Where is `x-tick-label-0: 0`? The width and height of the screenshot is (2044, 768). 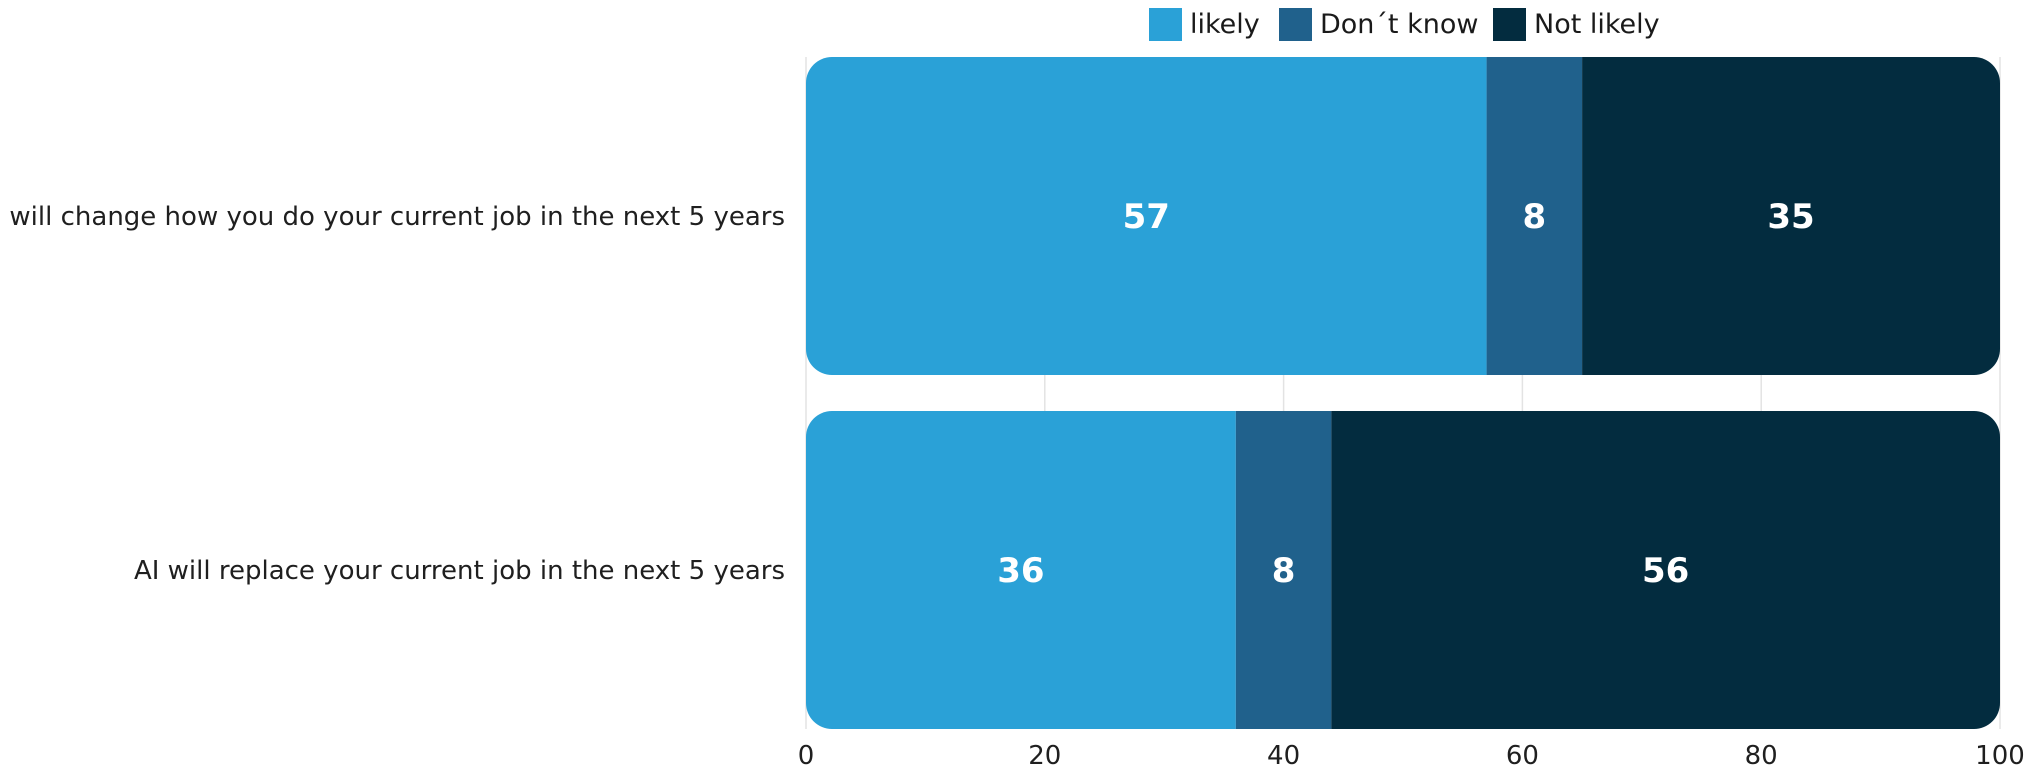 x-tick-label-0: 0 is located at coordinates (806, 754).